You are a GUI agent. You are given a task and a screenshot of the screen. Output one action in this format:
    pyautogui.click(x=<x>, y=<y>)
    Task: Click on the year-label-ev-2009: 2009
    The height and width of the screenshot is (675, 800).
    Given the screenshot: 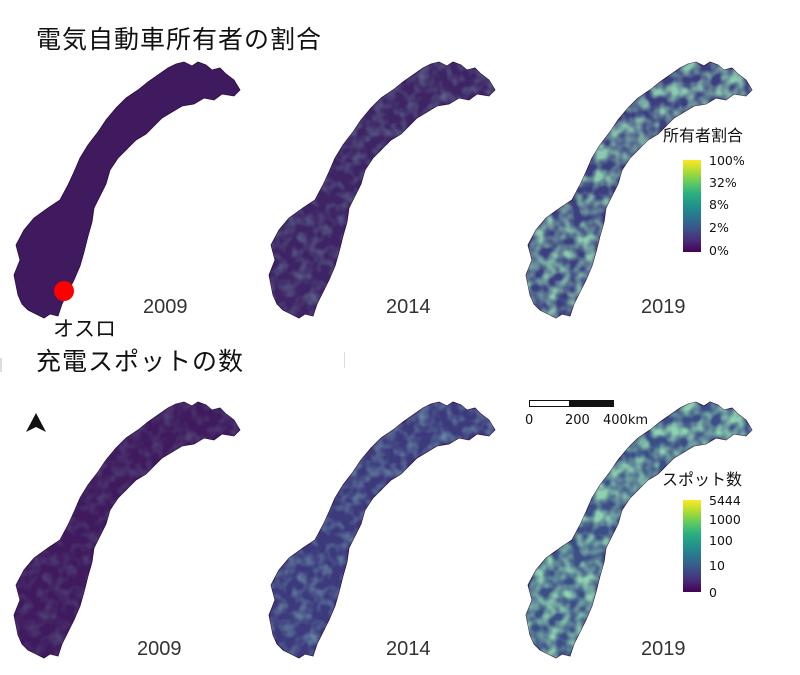 What is the action you would take?
    pyautogui.click(x=165, y=307)
    